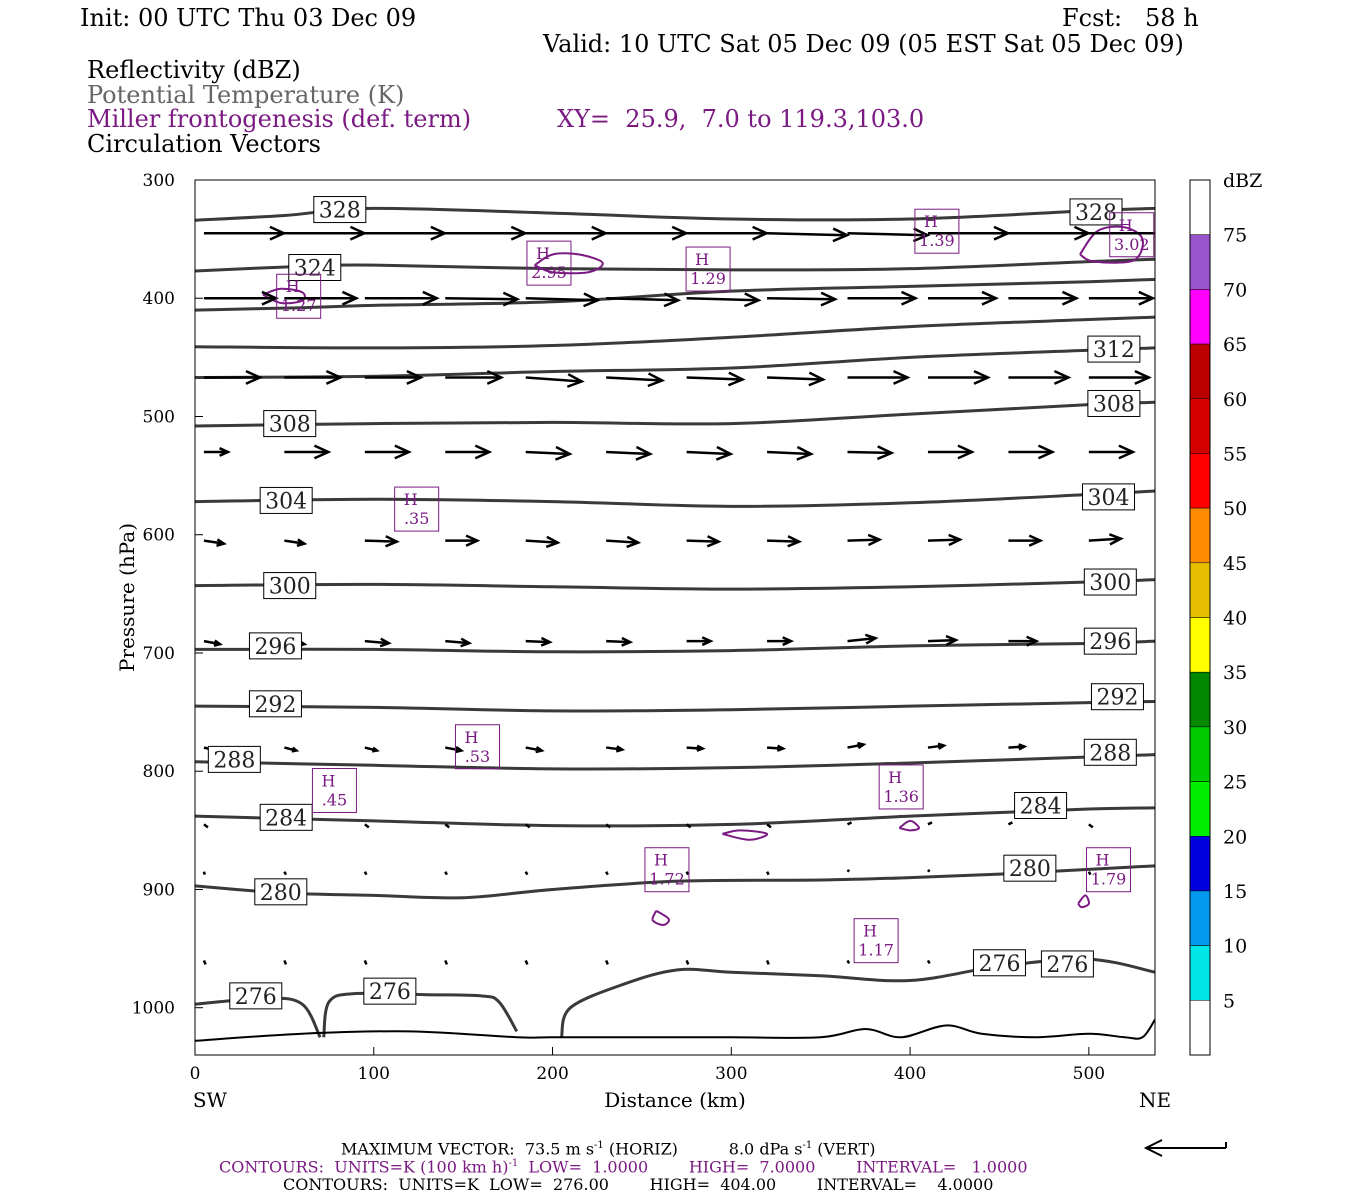 The width and height of the screenshot is (1350, 1200). What do you see at coordinates (708, 278) in the screenshot?
I see `fronto-max-value: 1.29` at bounding box center [708, 278].